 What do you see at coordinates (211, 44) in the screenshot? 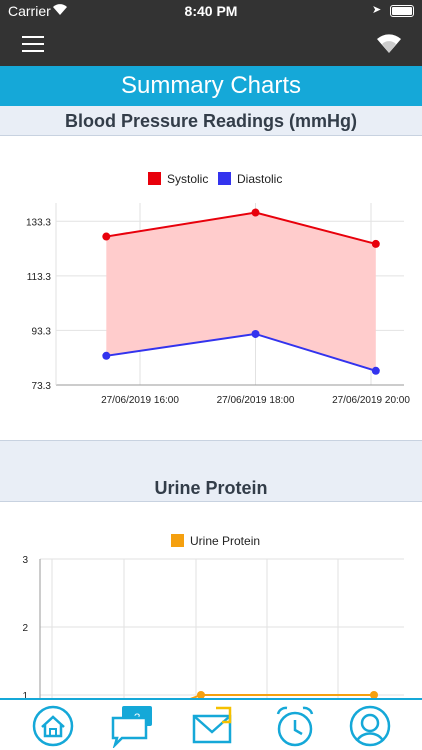
I see `nav-bar` at bounding box center [211, 44].